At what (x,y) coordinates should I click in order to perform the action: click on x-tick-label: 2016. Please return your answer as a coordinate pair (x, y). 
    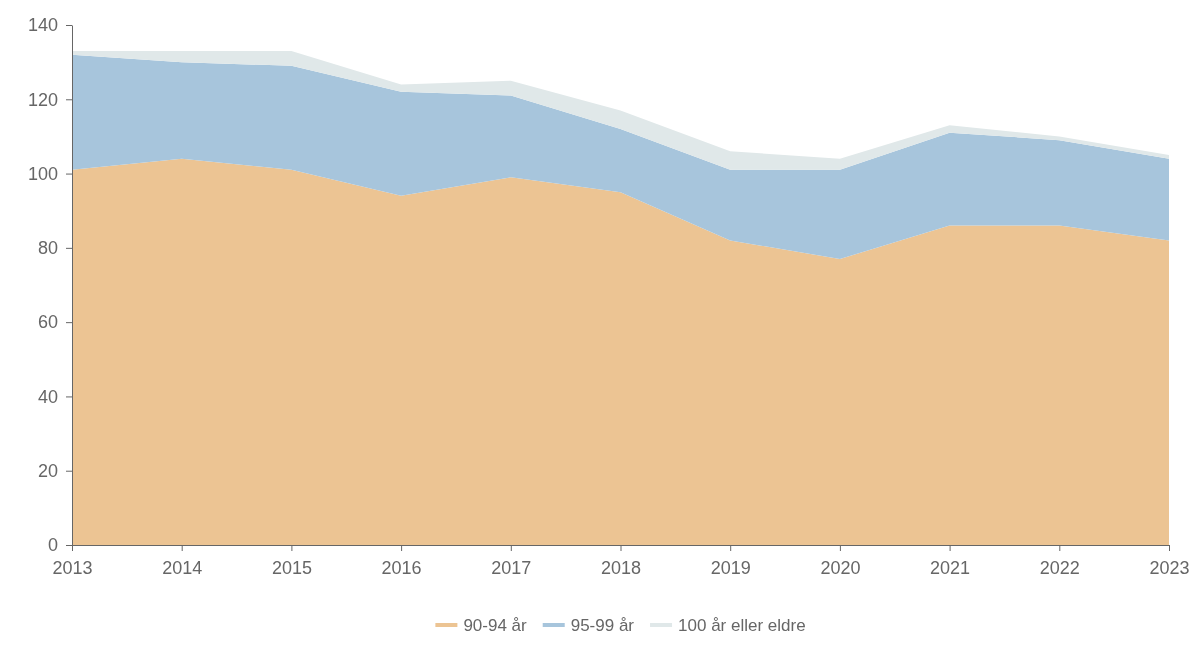
    Looking at the image, I should click on (401, 567).